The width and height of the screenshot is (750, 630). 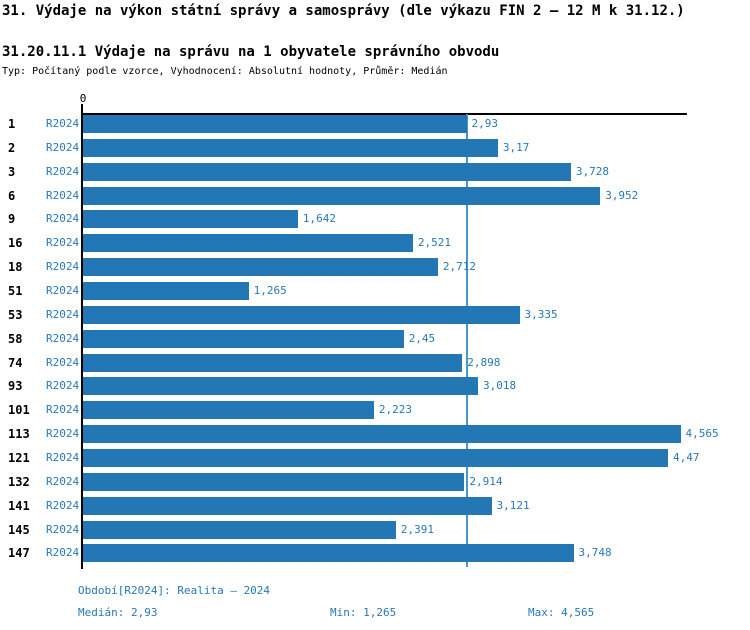 What do you see at coordinates (375, 410) in the screenshot?
I see `bar-row: 101 R2024 2,223` at bounding box center [375, 410].